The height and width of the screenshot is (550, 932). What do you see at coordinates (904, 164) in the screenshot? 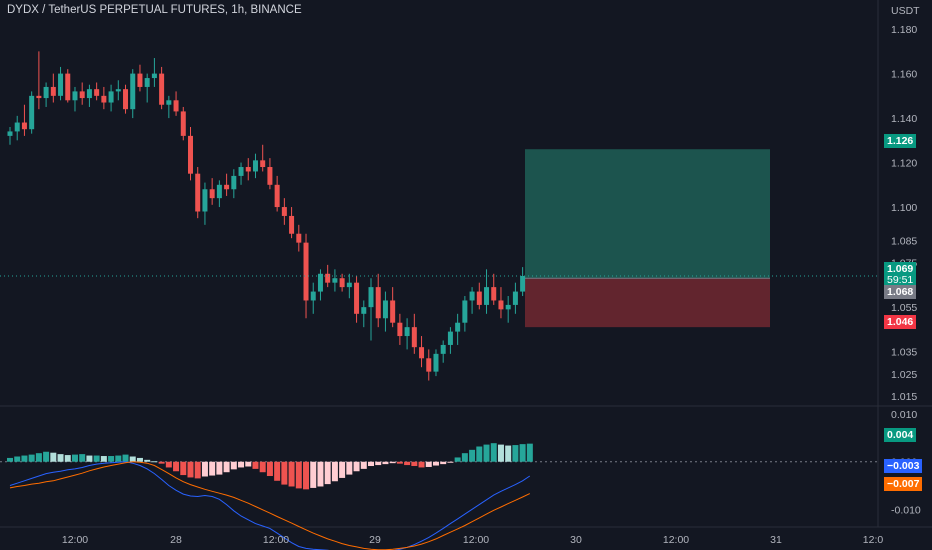
I see `price-tick-label: 1.120` at bounding box center [904, 164].